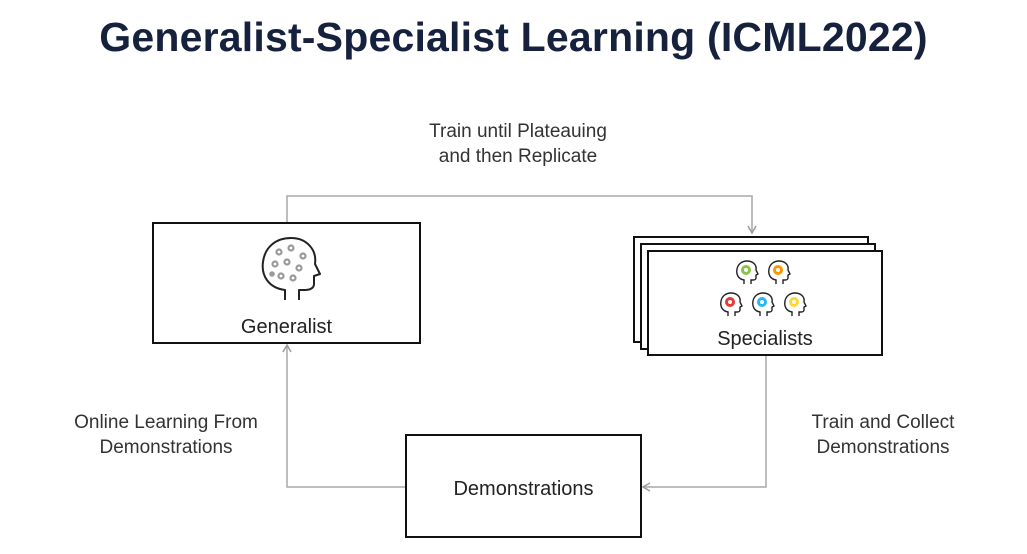 Image resolution: width=1027 pixels, height=554 pixels. I want to click on right-edge-label: Train and Collect Demonstrations, so click(883, 435).